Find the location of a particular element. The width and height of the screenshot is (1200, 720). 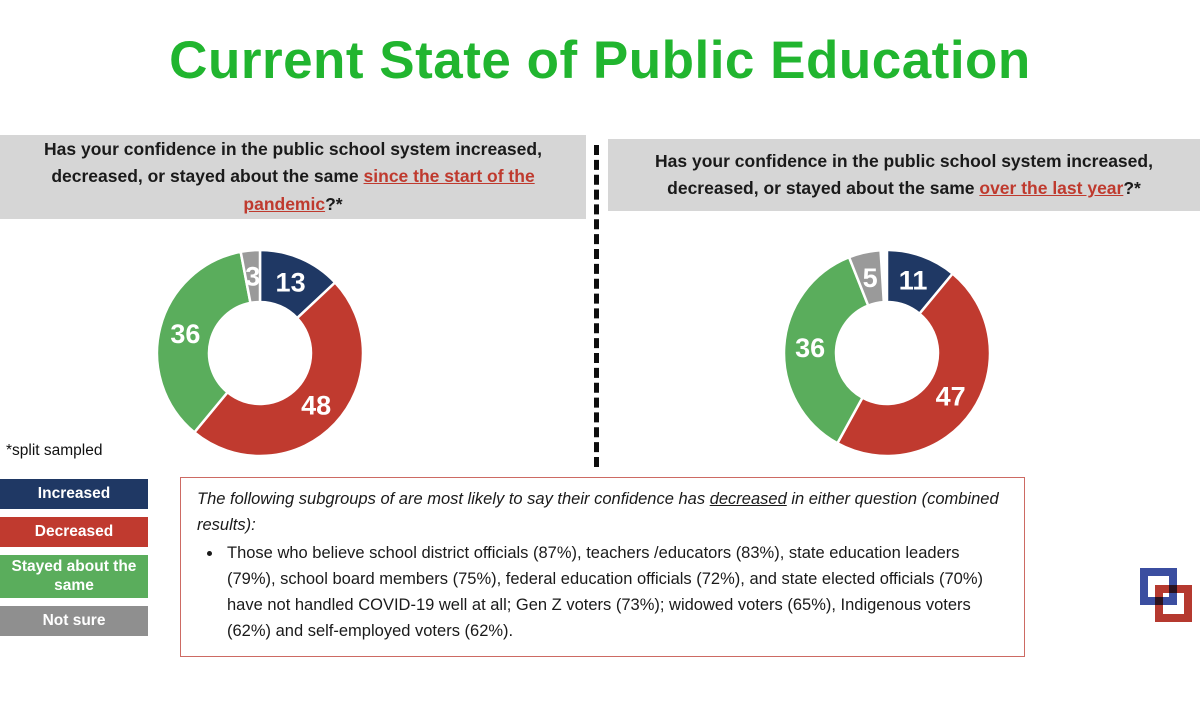

donut-value-label: 3 is located at coordinates (252, 276).